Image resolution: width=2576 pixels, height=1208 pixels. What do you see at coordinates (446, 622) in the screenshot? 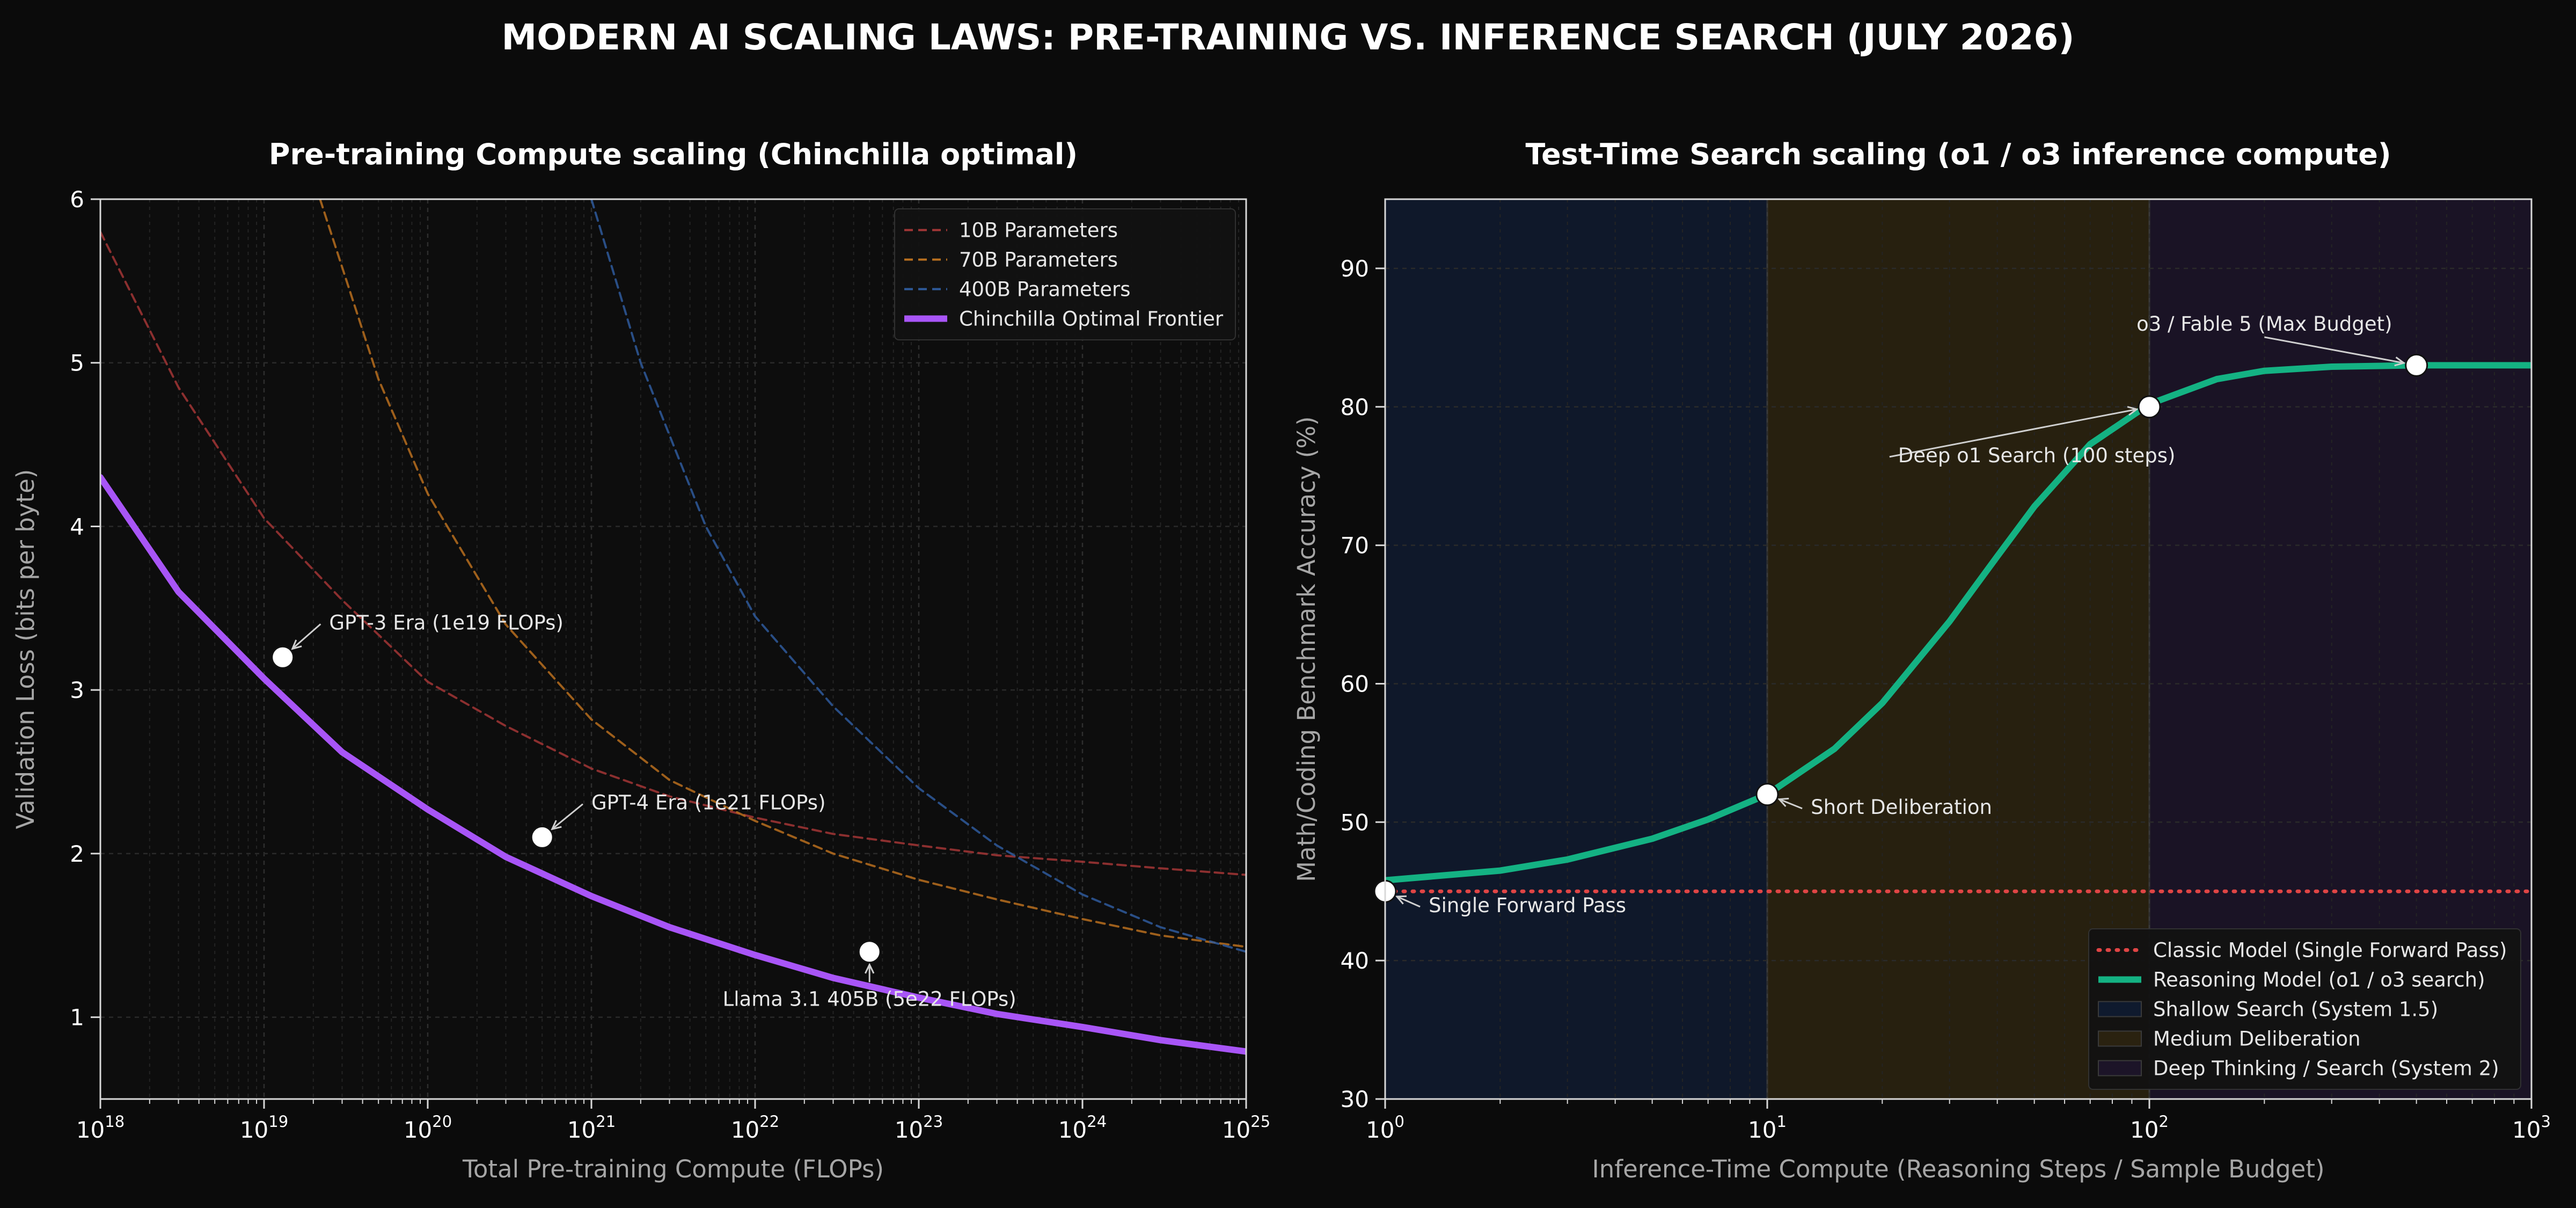
I see `point-label: GPT-3 Era (1e19 FLOPs)` at bounding box center [446, 622].